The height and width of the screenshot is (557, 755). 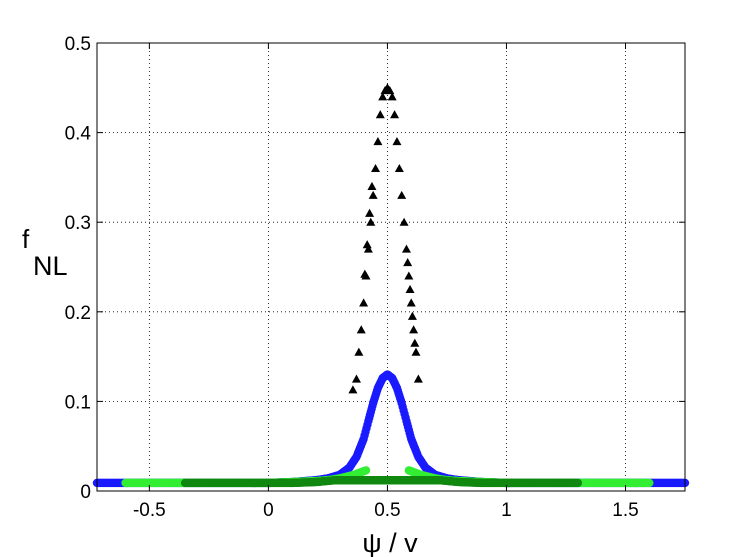 I want to click on y-tick-label: 0.2, so click(x=78, y=313).